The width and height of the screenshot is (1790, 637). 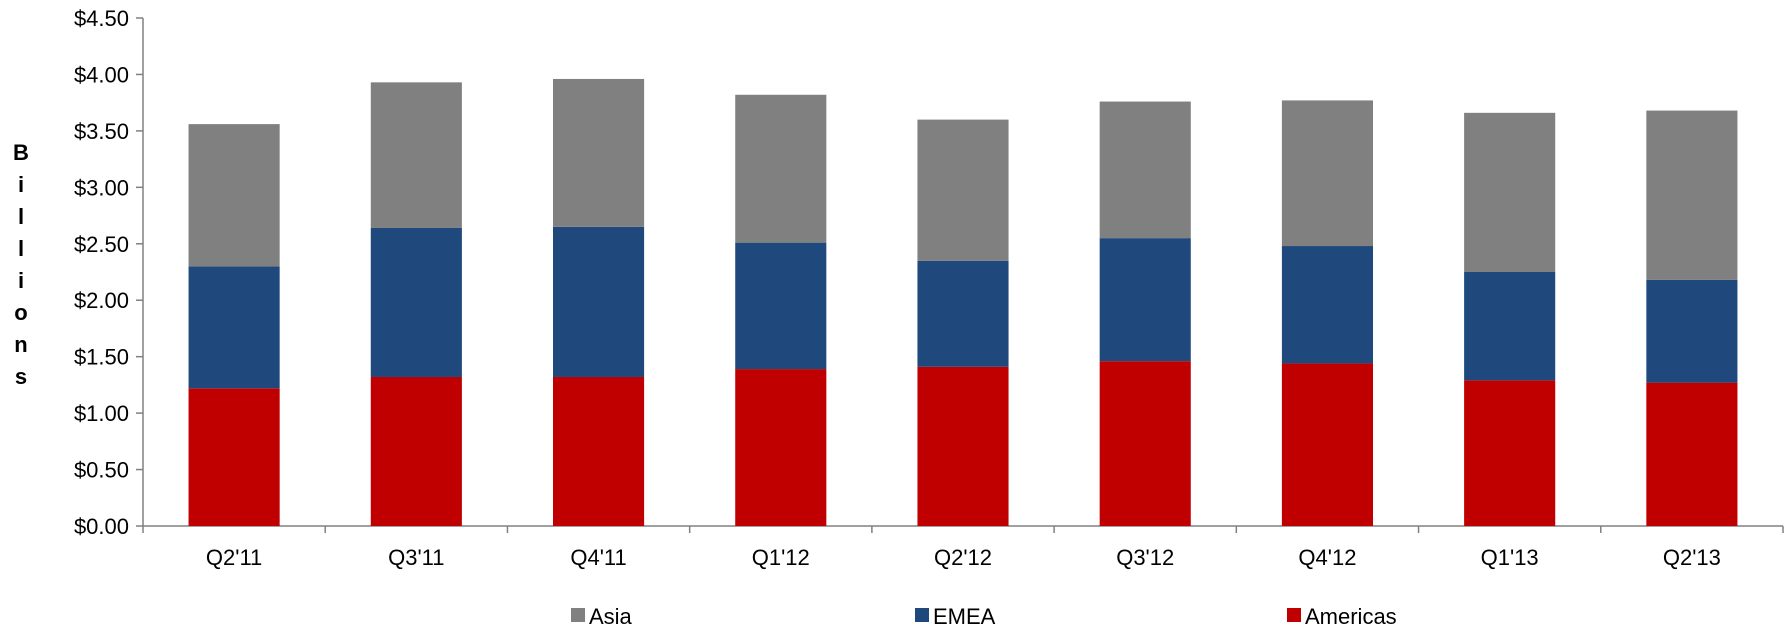 What do you see at coordinates (101, 18) in the screenshot?
I see `y-tick-label: $4.50` at bounding box center [101, 18].